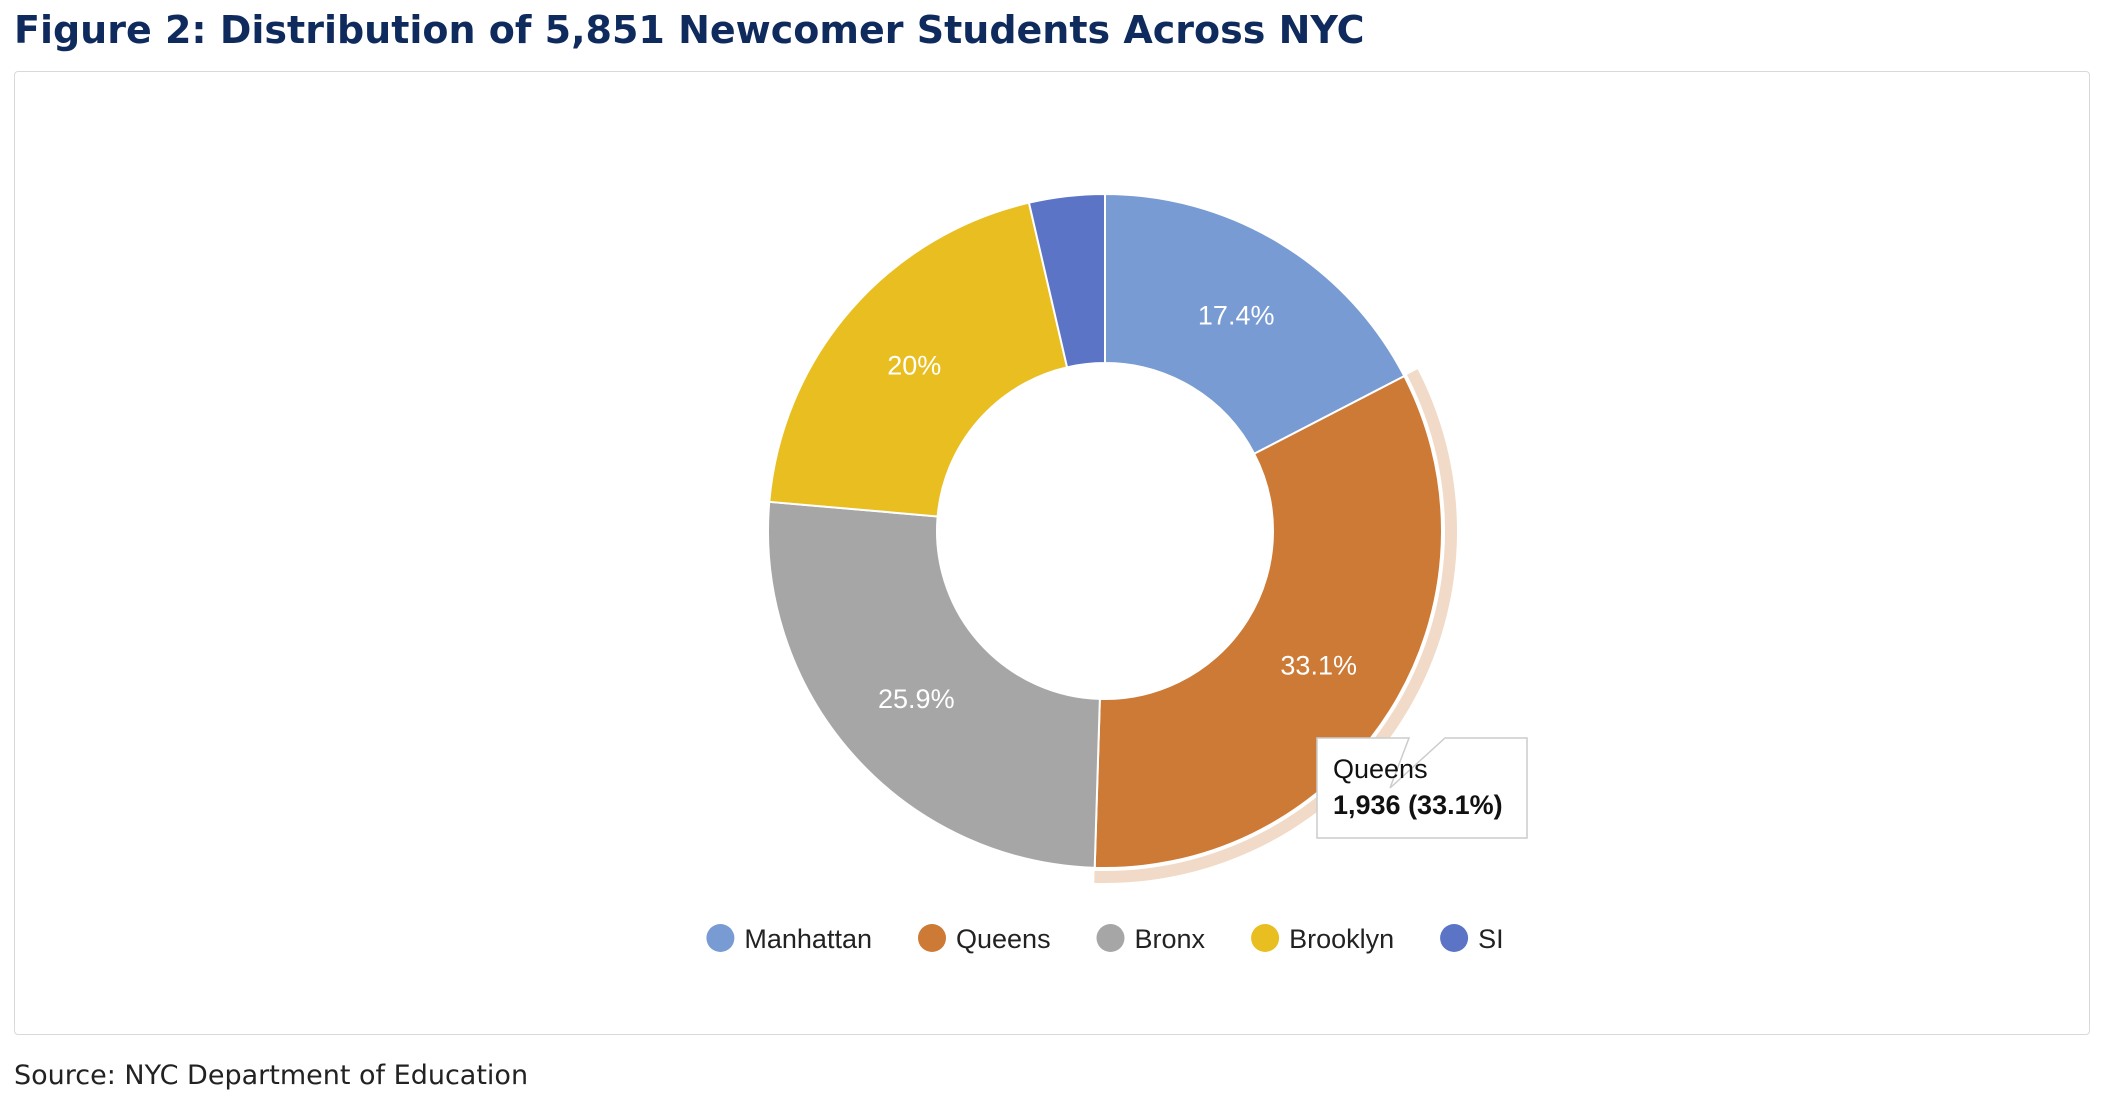  Describe the element at coordinates (1491, 939) in the screenshot. I see `legend-label-si: SI` at that location.